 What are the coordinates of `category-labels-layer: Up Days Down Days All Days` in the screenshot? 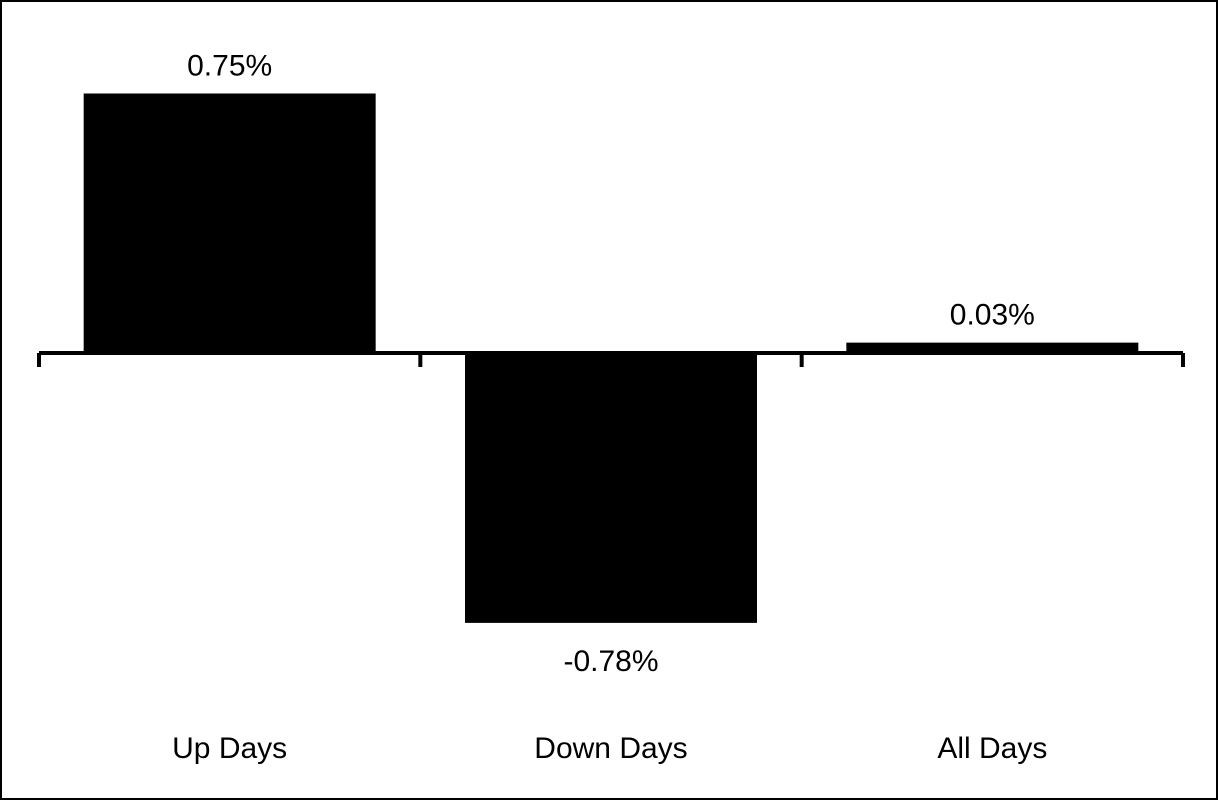 It's located at (609, 748).